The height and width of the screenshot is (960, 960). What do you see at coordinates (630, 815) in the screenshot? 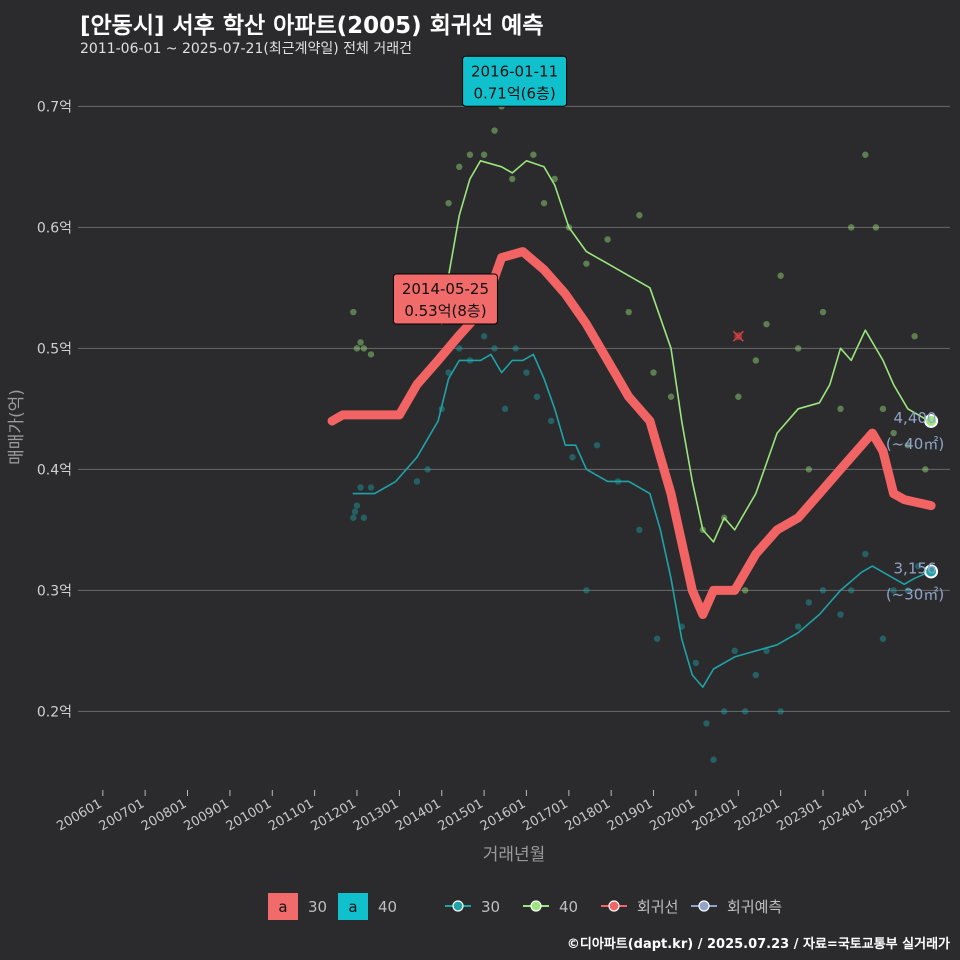
I see `x-tick-label: 201901` at bounding box center [630, 815].